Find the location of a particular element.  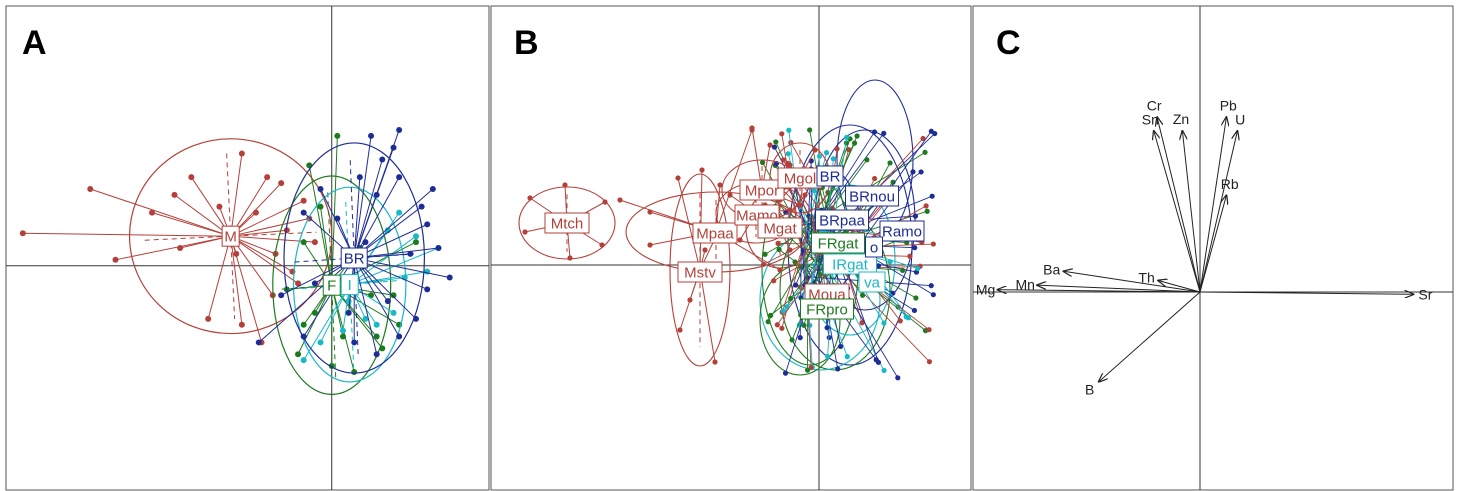

panel-a-label-F-box is located at coordinates (331, 285).